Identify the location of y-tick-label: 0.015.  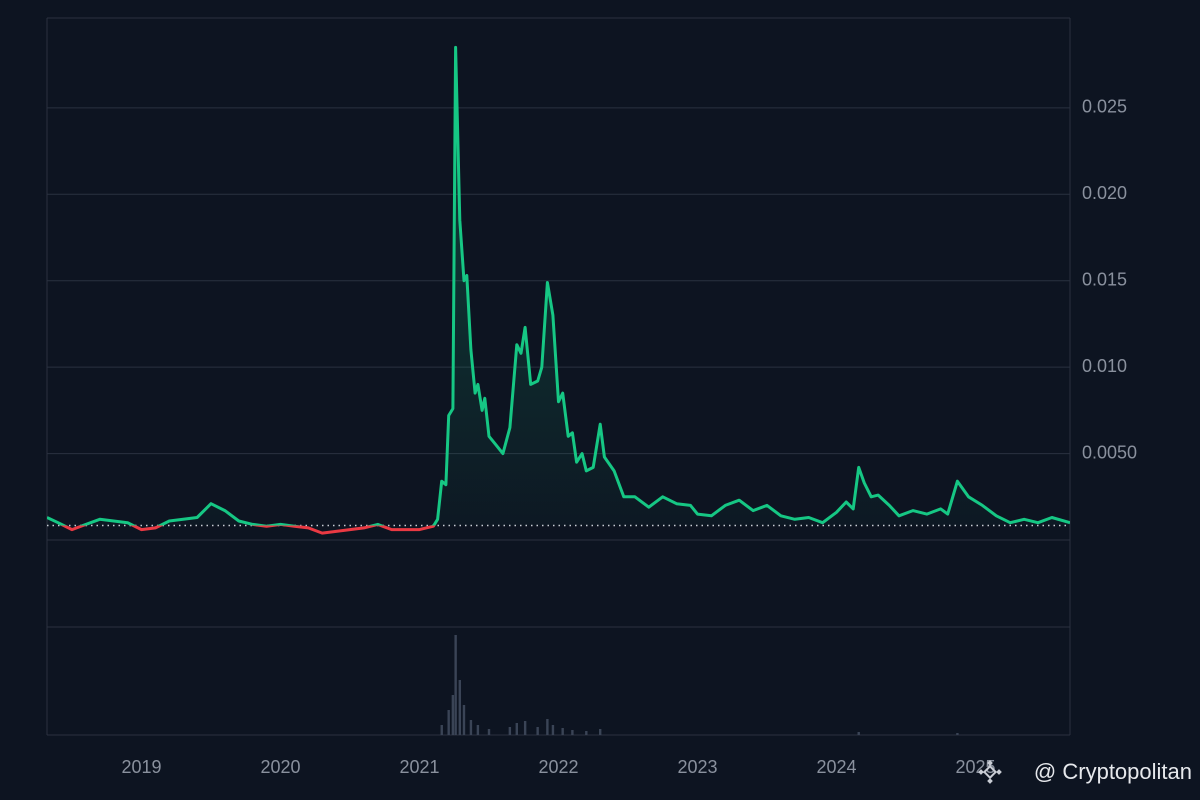
(1104, 279).